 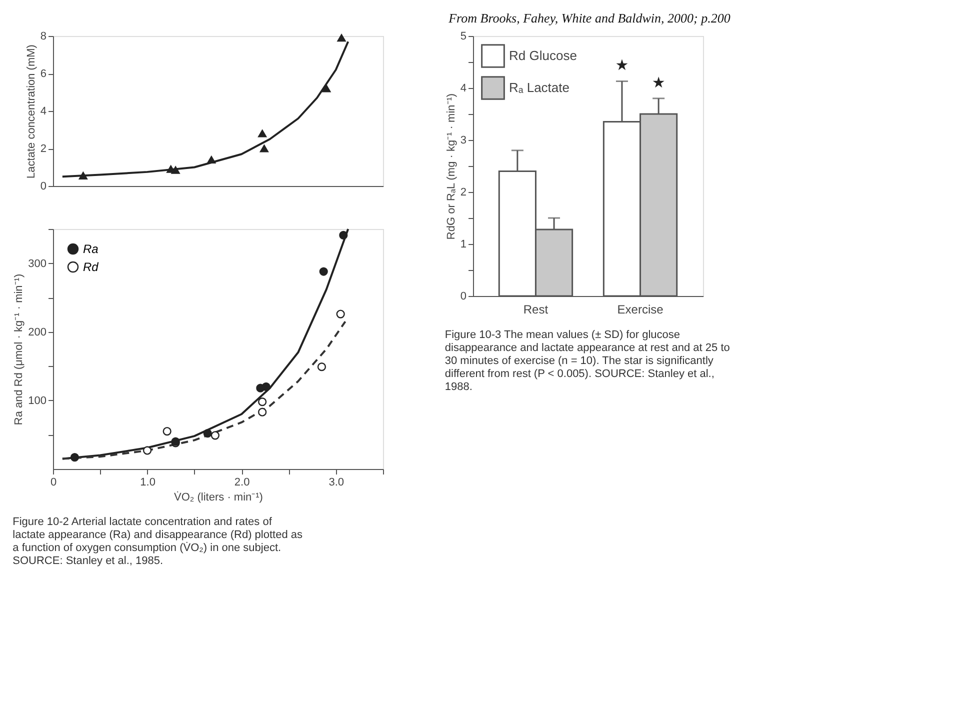 What do you see at coordinates (640, 309) in the screenshot?
I see `x-tick-label: Exercise` at bounding box center [640, 309].